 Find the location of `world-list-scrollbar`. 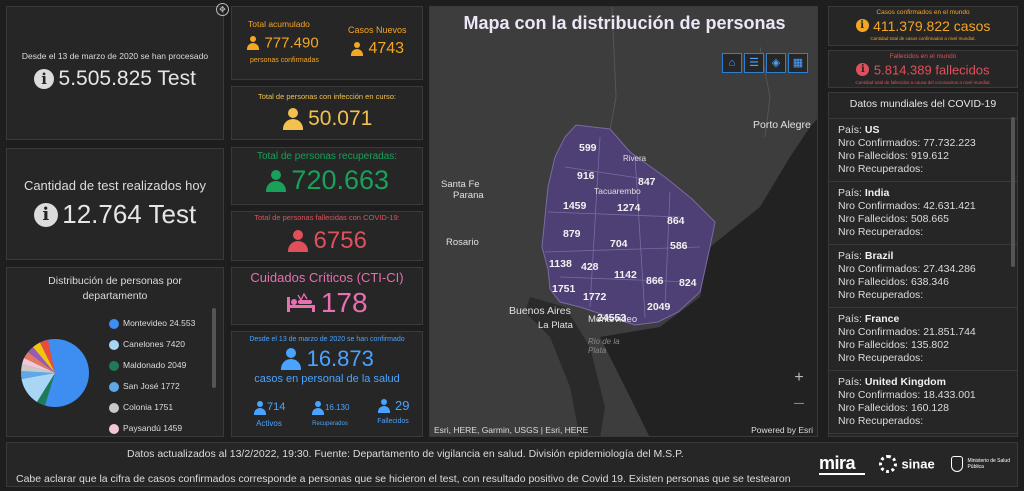

world-list-scrollbar is located at coordinates (1013, 192).